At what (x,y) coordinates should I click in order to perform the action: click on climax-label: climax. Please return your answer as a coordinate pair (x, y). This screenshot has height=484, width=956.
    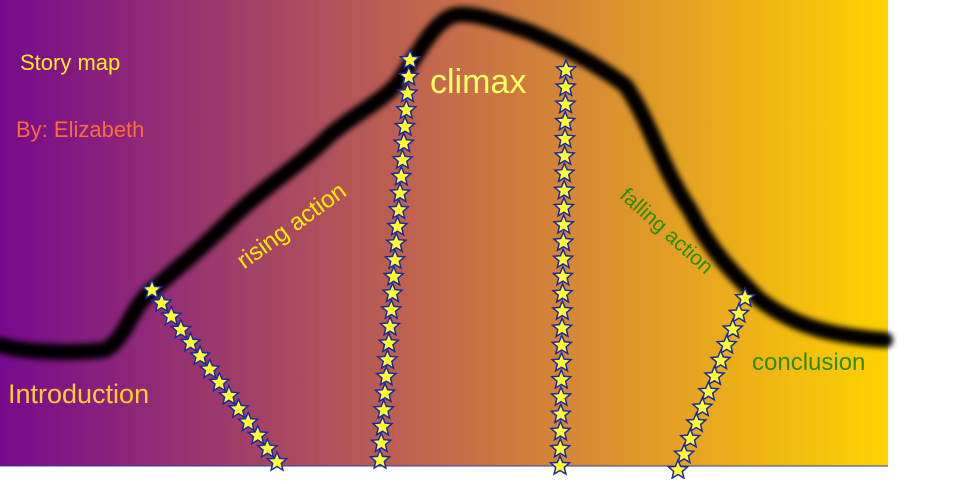
    Looking at the image, I should click on (478, 82).